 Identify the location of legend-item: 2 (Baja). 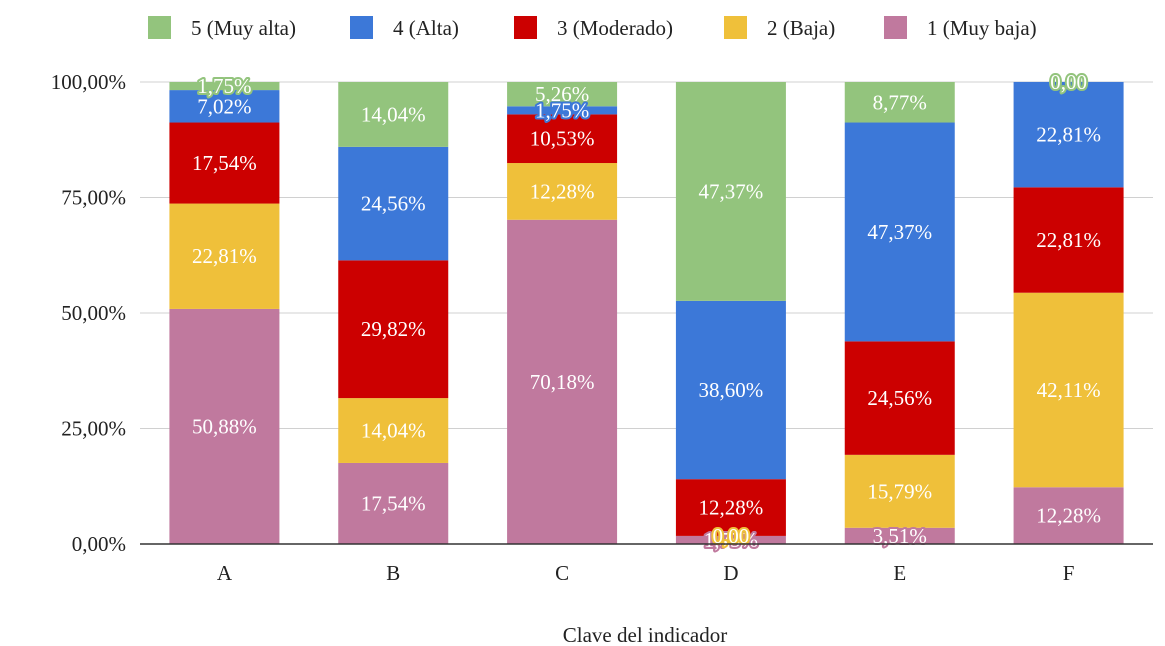
(779, 28).